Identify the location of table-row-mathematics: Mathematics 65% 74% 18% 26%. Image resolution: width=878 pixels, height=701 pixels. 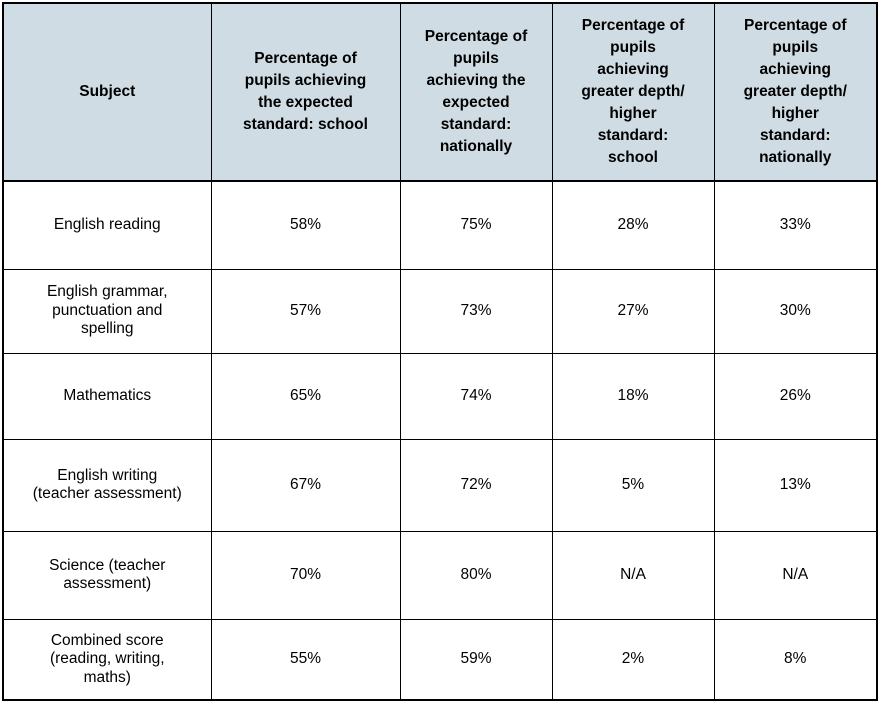
(440, 396).